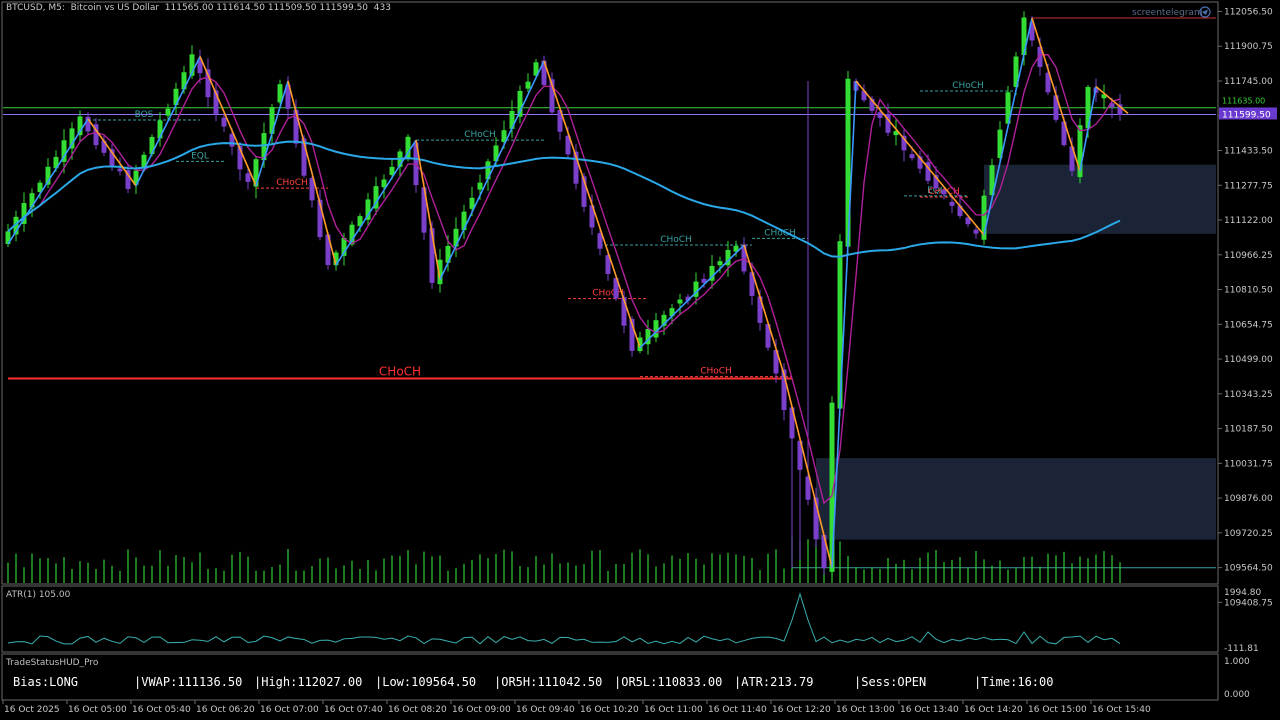 The width and height of the screenshot is (1280, 720). I want to click on hud-or-high: |OR5H:111042.50, so click(548, 682).